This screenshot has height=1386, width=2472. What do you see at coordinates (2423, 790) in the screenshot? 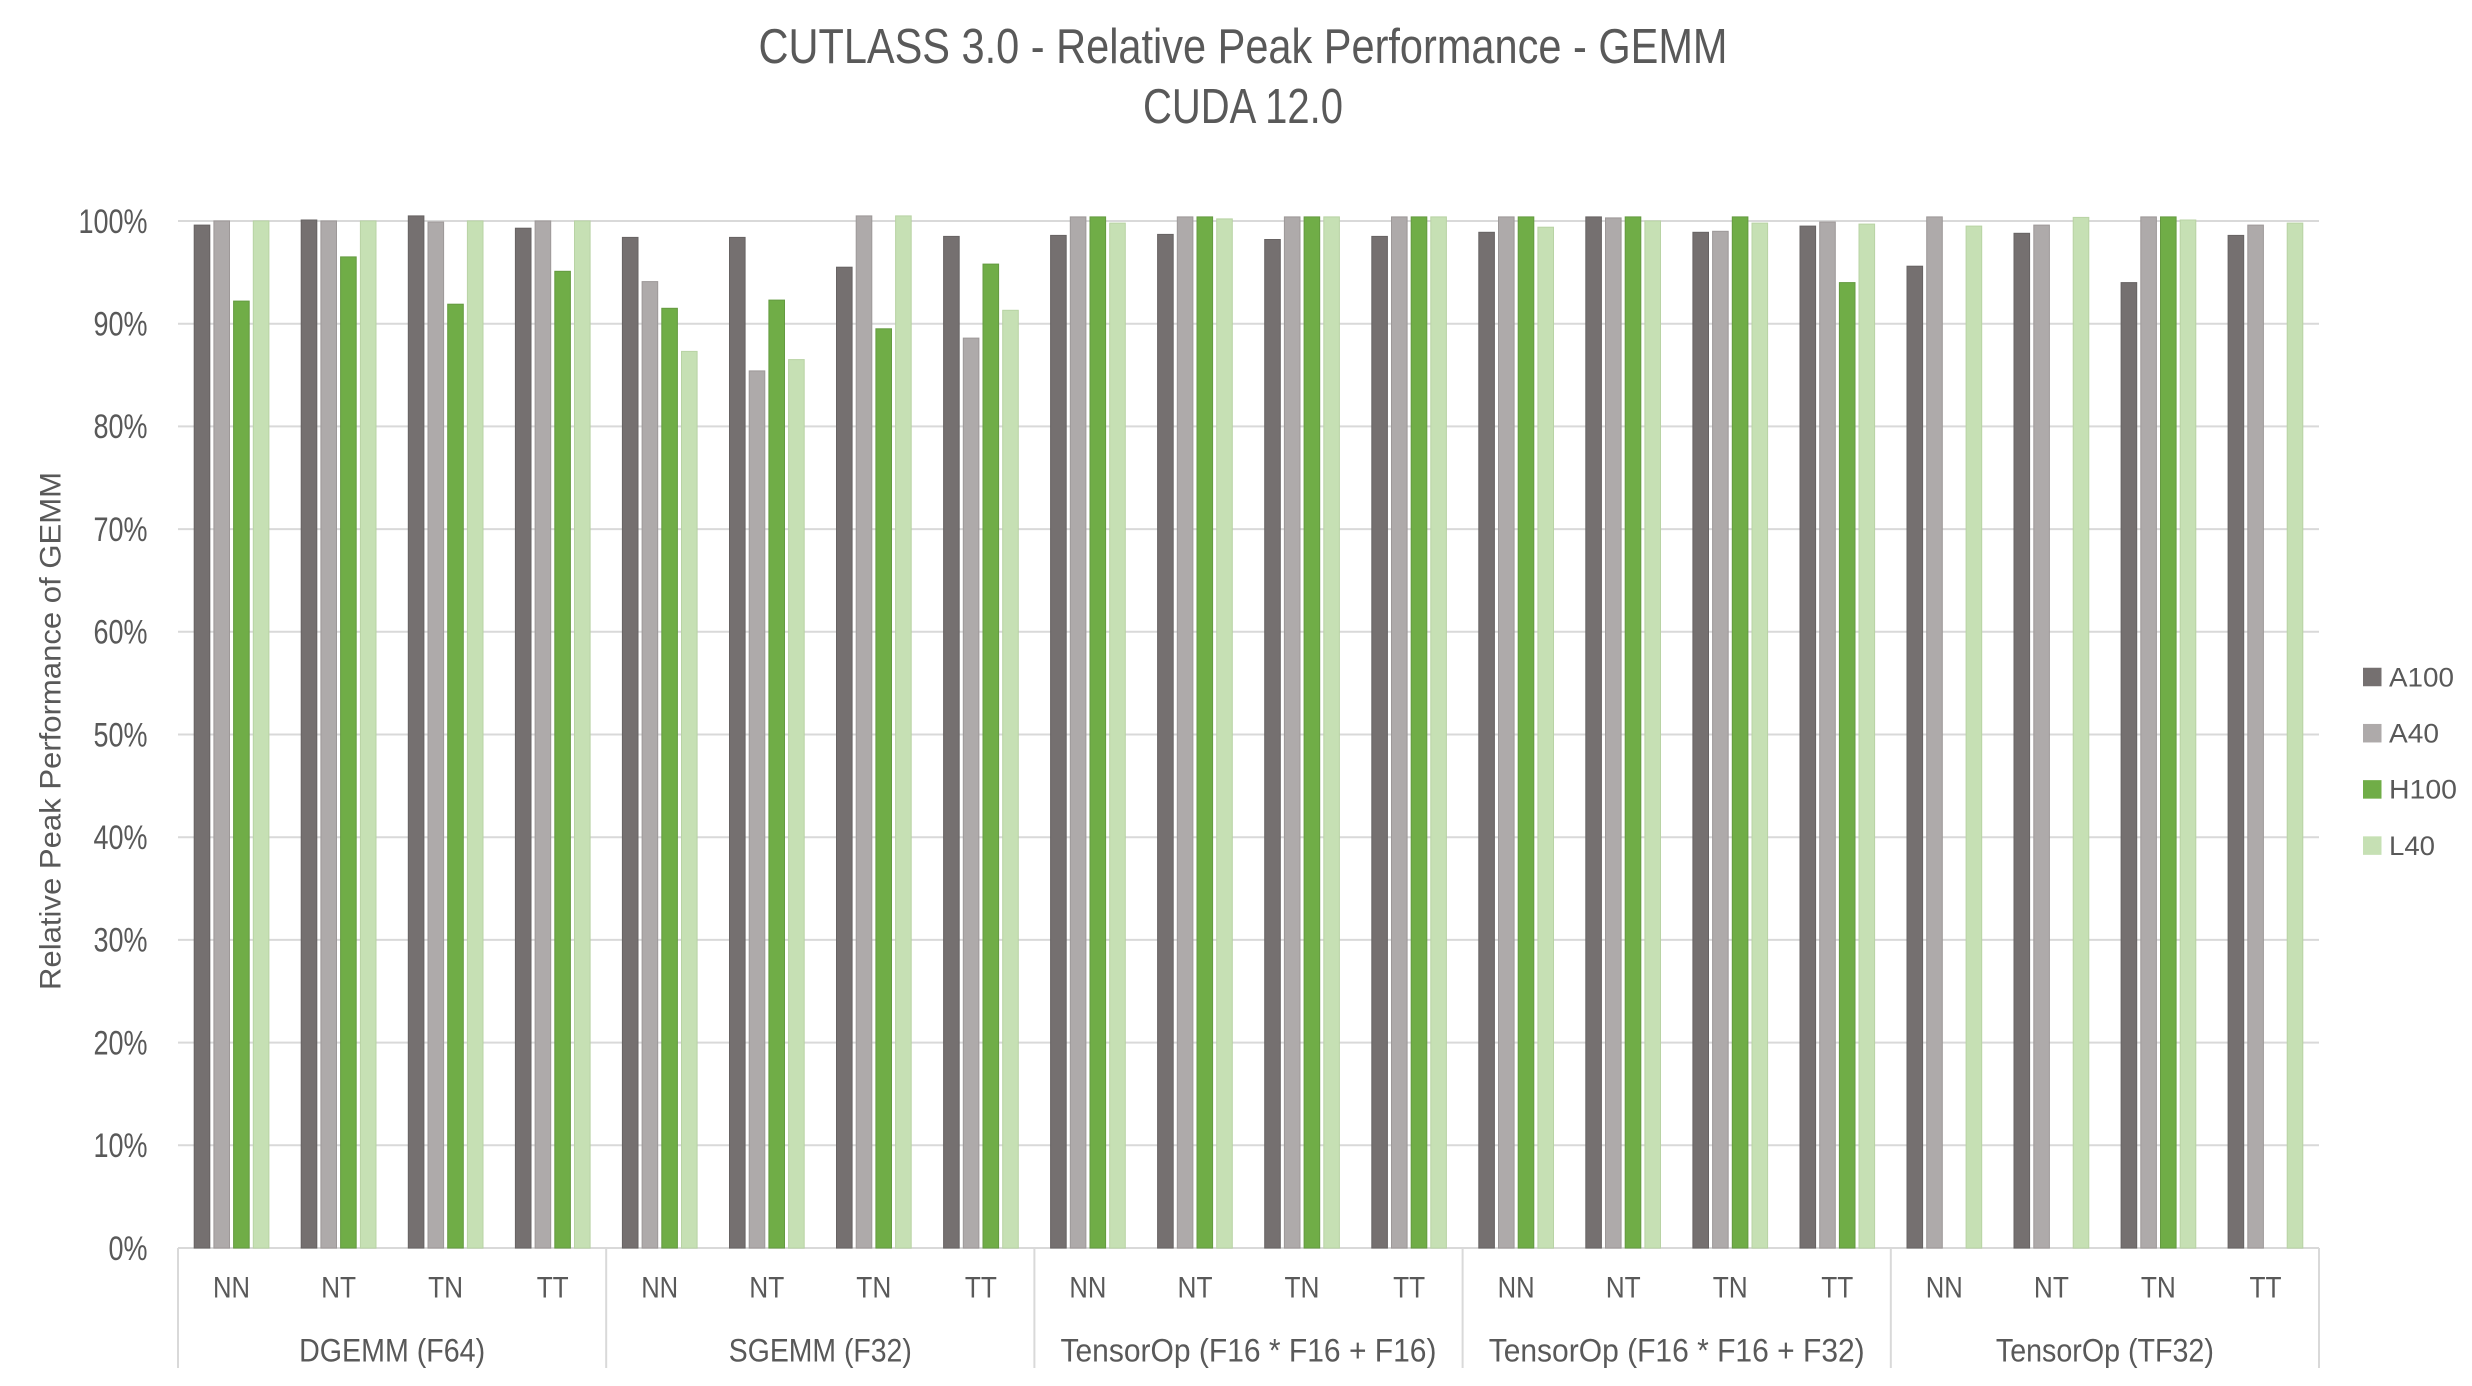
I see `svg-text: H100` at bounding box center [2423, 790].